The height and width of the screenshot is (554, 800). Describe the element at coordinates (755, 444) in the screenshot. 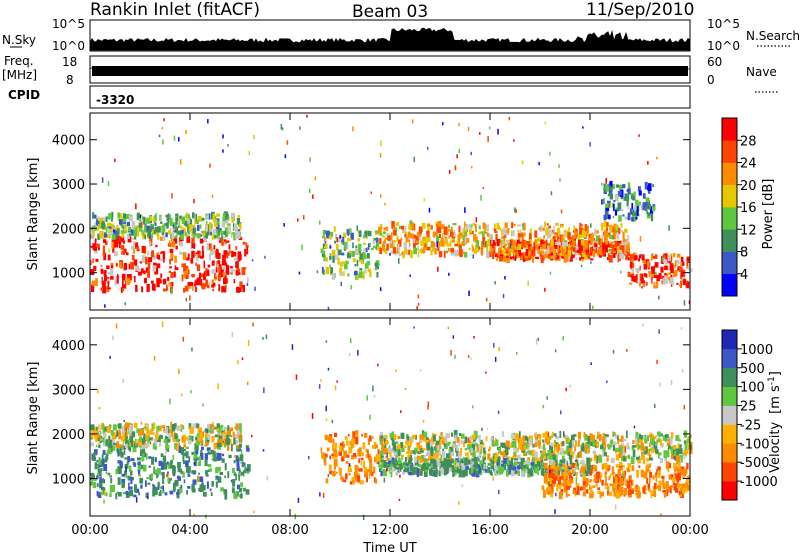

I see `colorbar-tick-label: -100` at that location.